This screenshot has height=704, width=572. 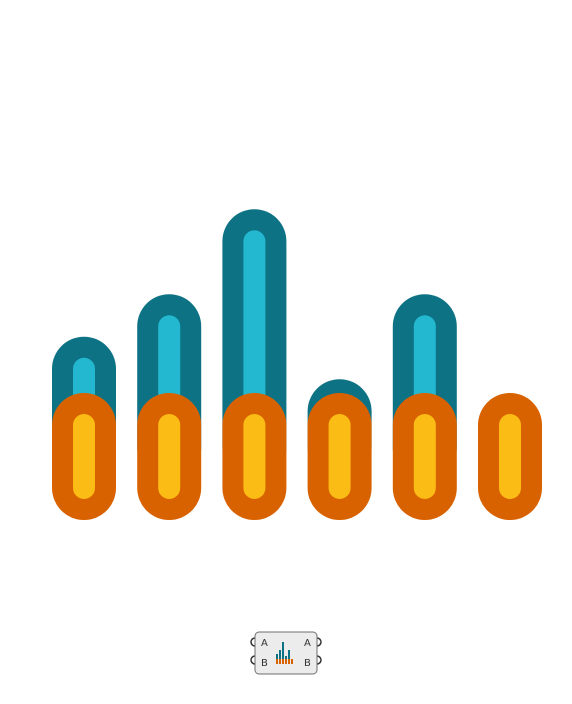 I want to click on output-grip-a, so click(x=319, y=642).